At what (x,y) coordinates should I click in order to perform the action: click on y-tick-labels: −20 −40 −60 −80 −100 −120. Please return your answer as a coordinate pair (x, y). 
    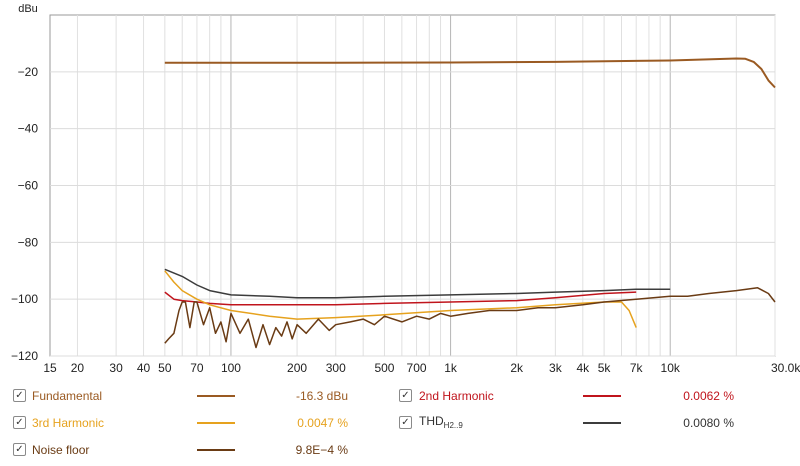
    Looking at the image, I should click on (24, 214).